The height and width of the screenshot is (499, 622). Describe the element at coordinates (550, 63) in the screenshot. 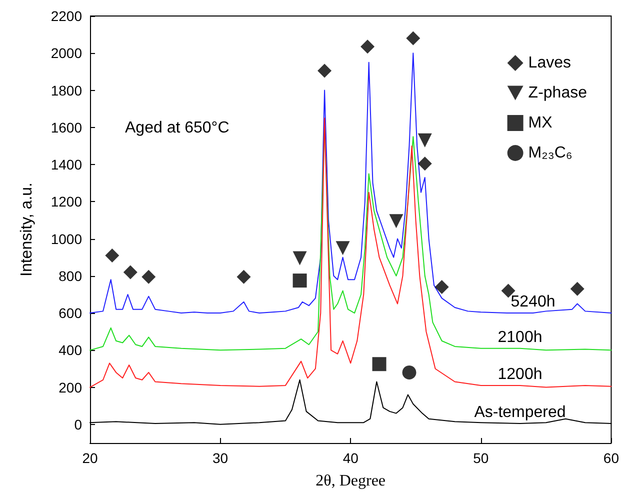

I see `legend-label: Laves` at that location.